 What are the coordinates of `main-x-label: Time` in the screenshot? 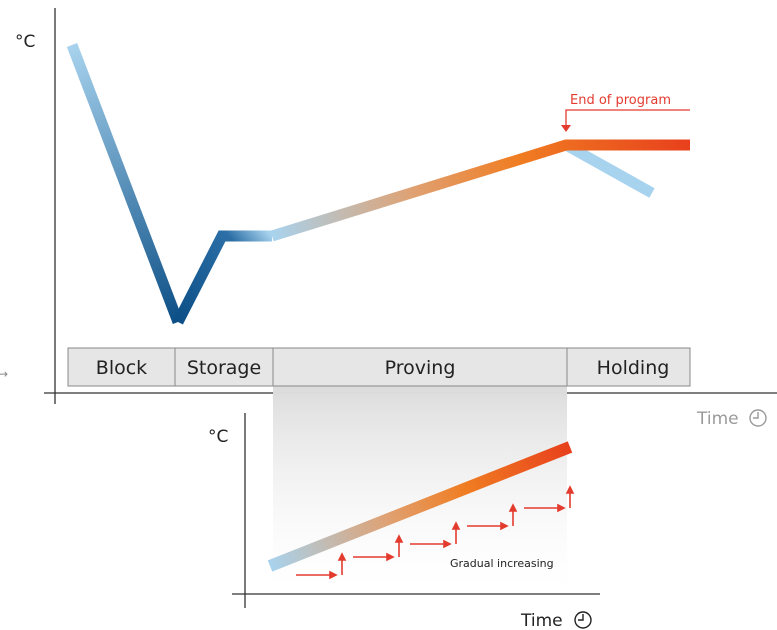 It's located at (717, 419).